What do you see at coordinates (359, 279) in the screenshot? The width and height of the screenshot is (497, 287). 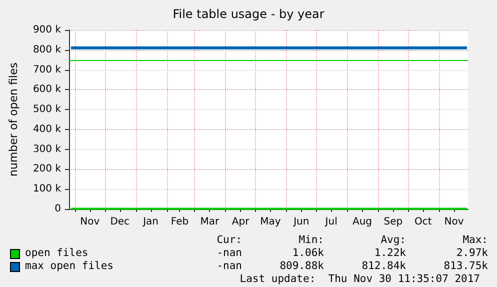 I see `text: Last update: Thu Nov 30 11:35:07 2017` at bounding box center [359, 279].